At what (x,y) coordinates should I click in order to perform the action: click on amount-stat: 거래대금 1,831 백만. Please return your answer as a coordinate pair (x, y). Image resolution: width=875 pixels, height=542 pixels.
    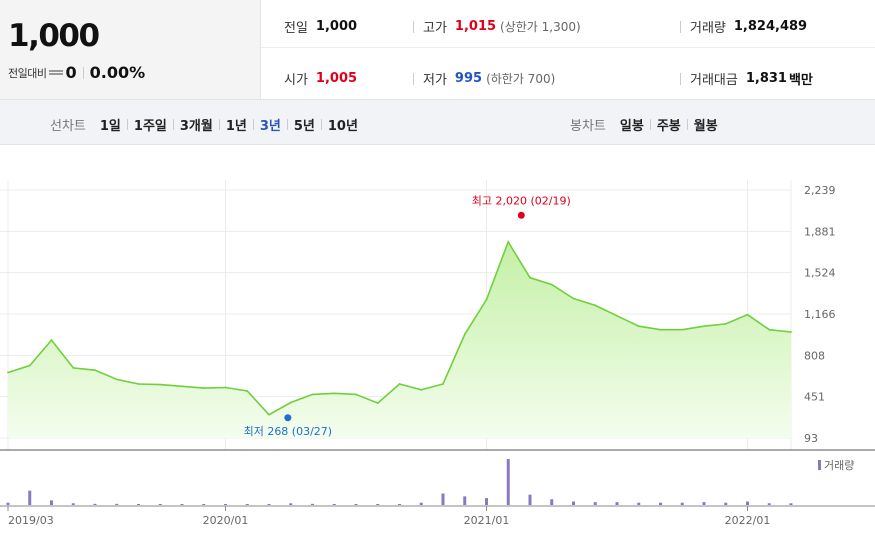
    Looking at the image, I should click on (746, 78).